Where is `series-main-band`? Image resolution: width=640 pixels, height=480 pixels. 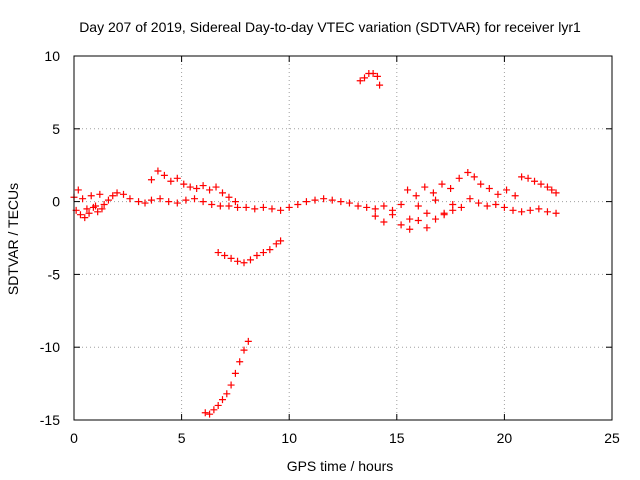
series-main-band is located at coordinates (315, 204).